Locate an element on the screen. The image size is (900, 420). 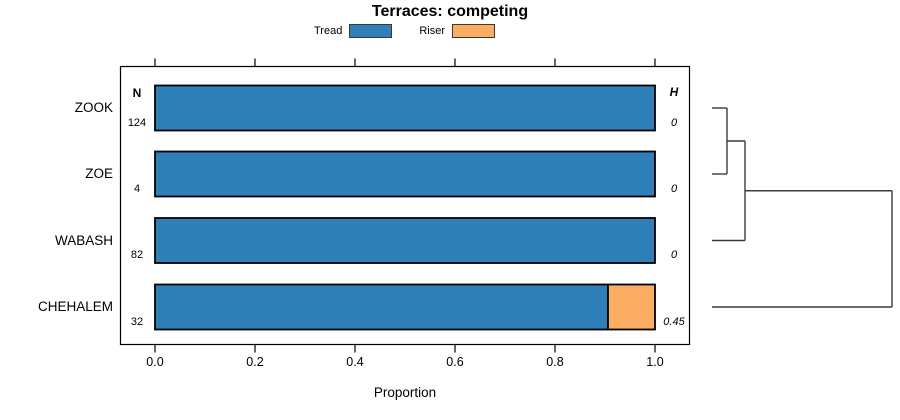
legend-item-tread: Tread is located at coordinates (353, 31).